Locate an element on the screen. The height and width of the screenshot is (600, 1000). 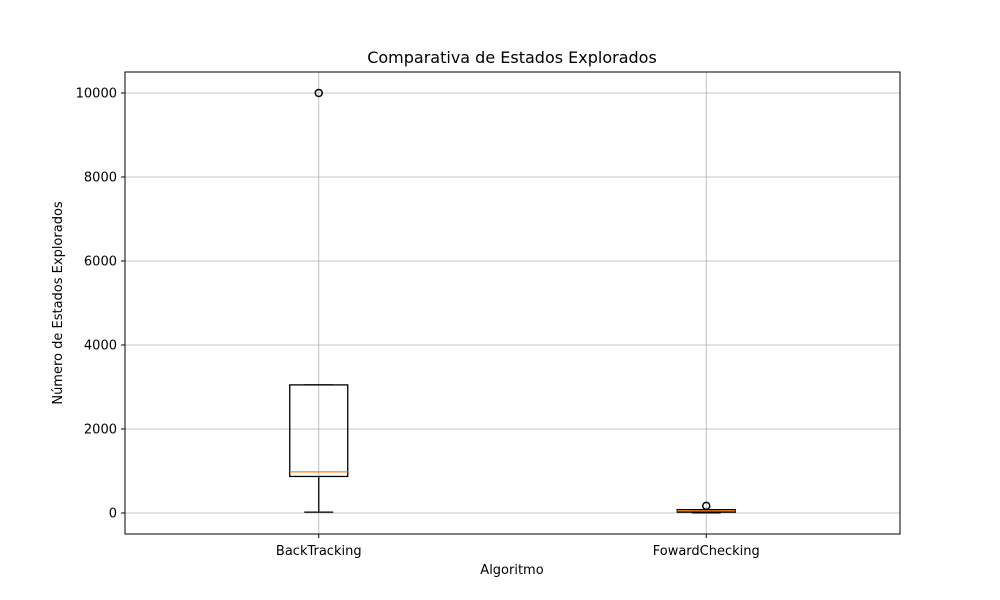
x-tick-label: BackTracking is located at coordinates (319, 551).